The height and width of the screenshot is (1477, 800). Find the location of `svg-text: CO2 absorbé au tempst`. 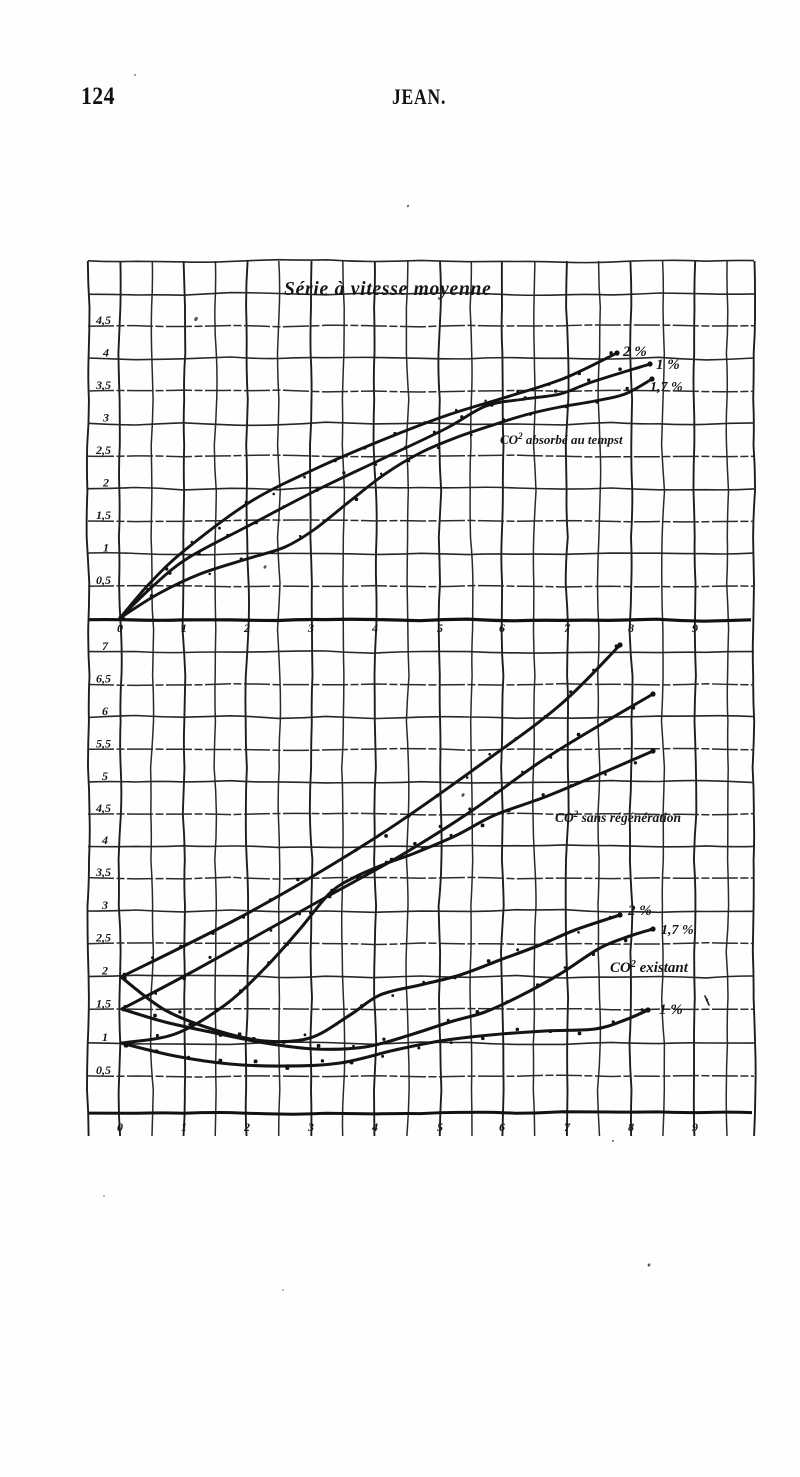

svg-text: CO2 absorbé au tempst is located at coordinates (561, 439).